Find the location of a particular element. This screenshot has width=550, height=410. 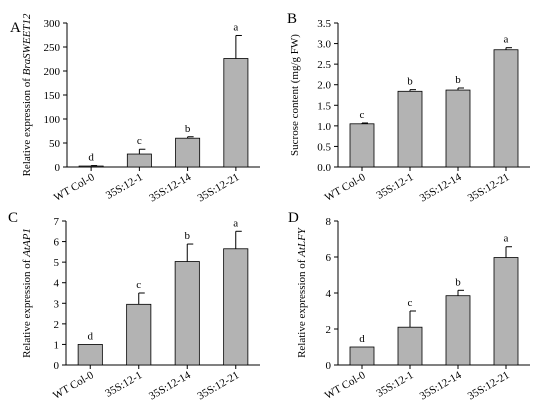

y-tick-label: 0.5 is located at coordinates (324, 147).